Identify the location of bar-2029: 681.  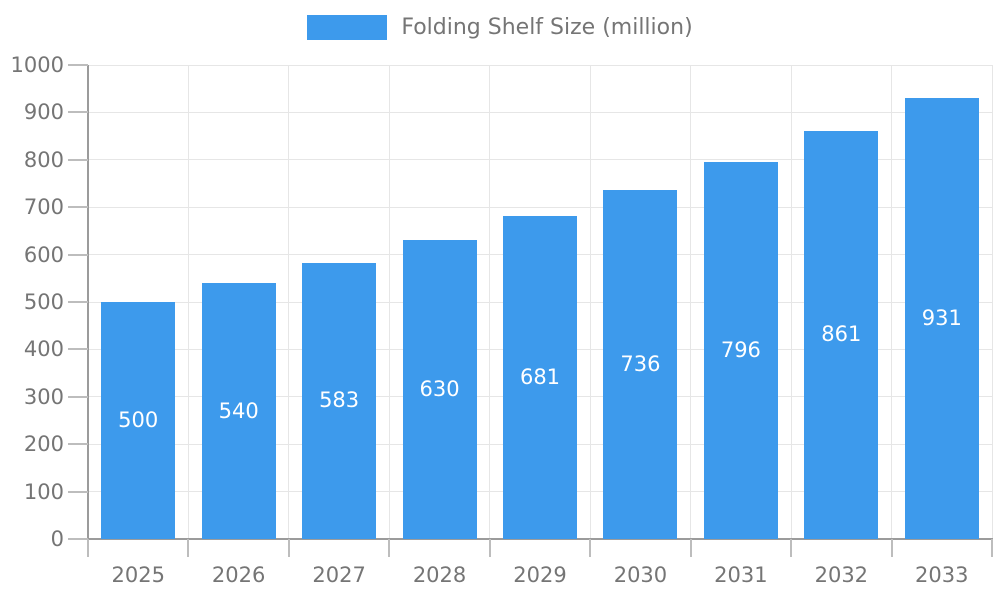
(540, 377).